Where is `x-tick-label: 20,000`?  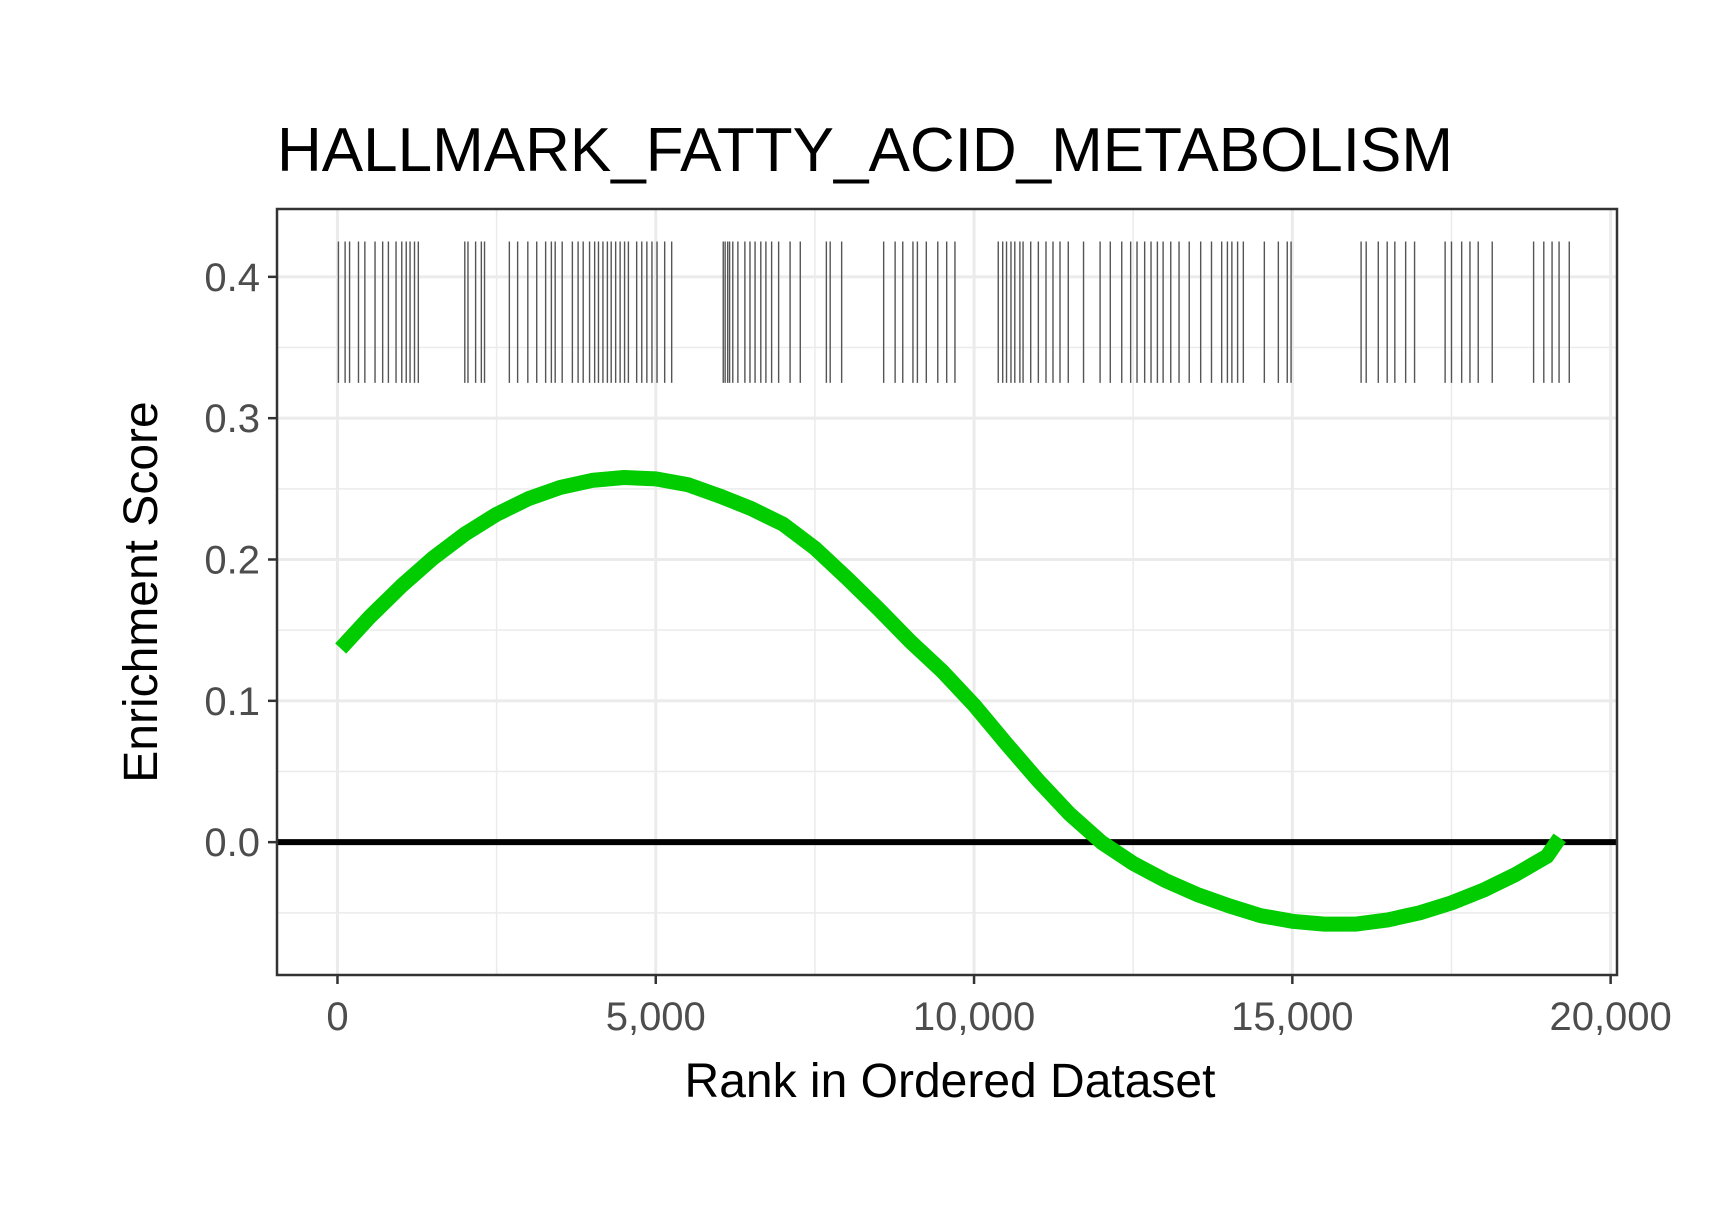
x-tick-label: 20,000 is located at coordinates (1610, 1017).